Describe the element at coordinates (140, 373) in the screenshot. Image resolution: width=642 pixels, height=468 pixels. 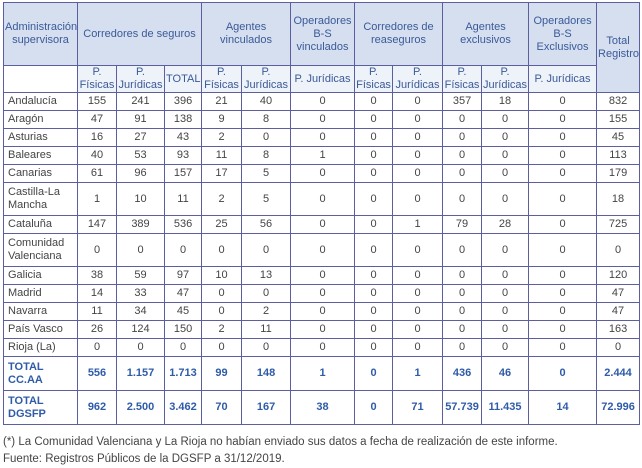
I see `table-cell: 1.157` at that location.